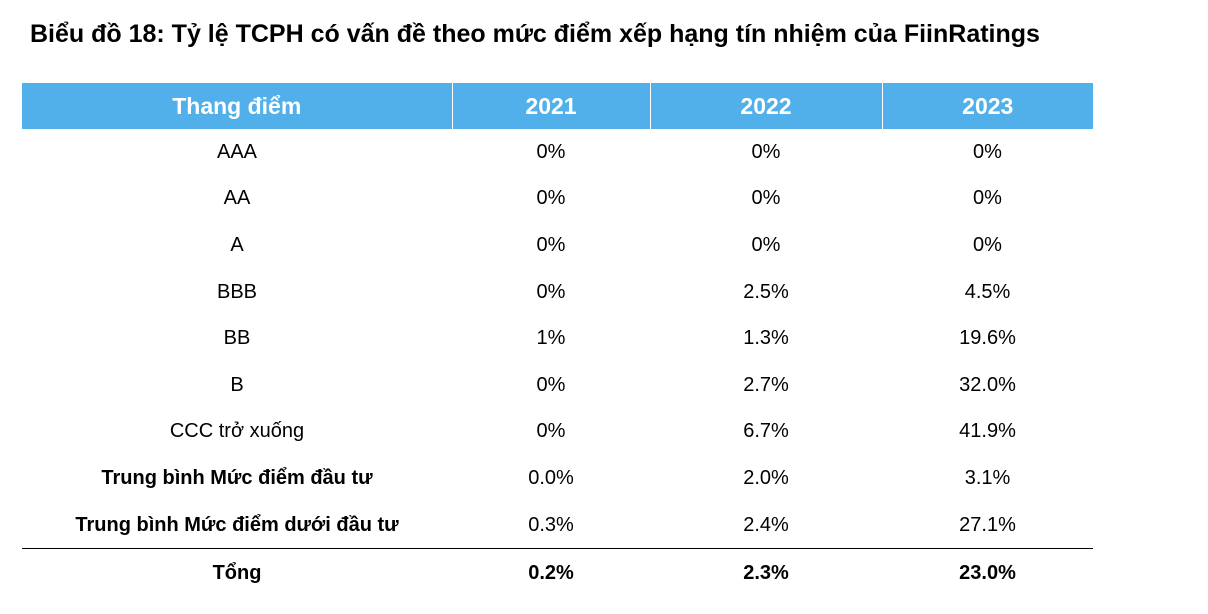  What do you see at coordinates (766, 477) in the screenshot?
I see `cell-2022: 2.0%` at bounding box center [766, 477].